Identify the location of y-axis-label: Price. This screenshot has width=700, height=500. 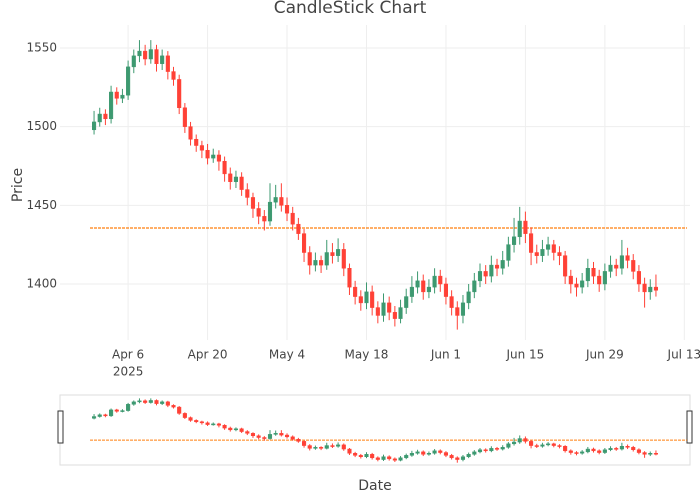
(18, 185).